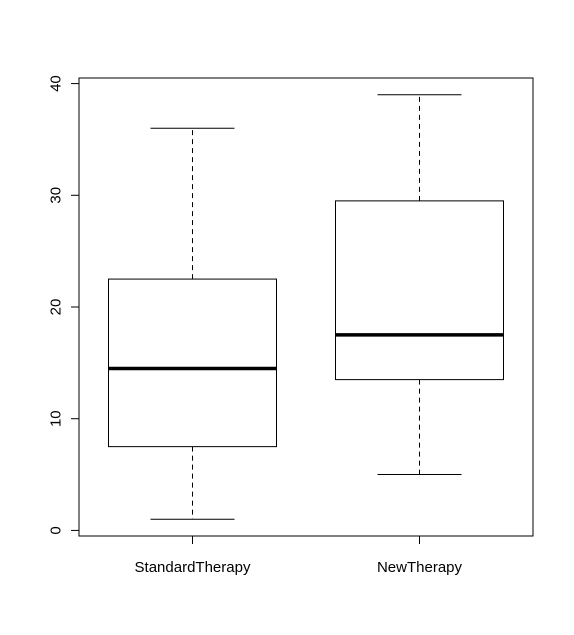 This screenshot has width=574, height=635. I want to click on x-tick-label: NewTherapy, so click(420, 567).